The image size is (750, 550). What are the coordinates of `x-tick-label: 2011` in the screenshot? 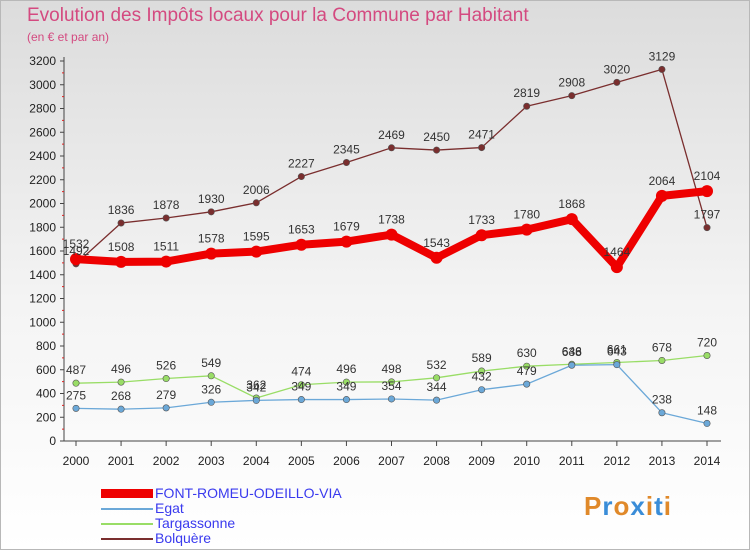 It's located at (572, 461).